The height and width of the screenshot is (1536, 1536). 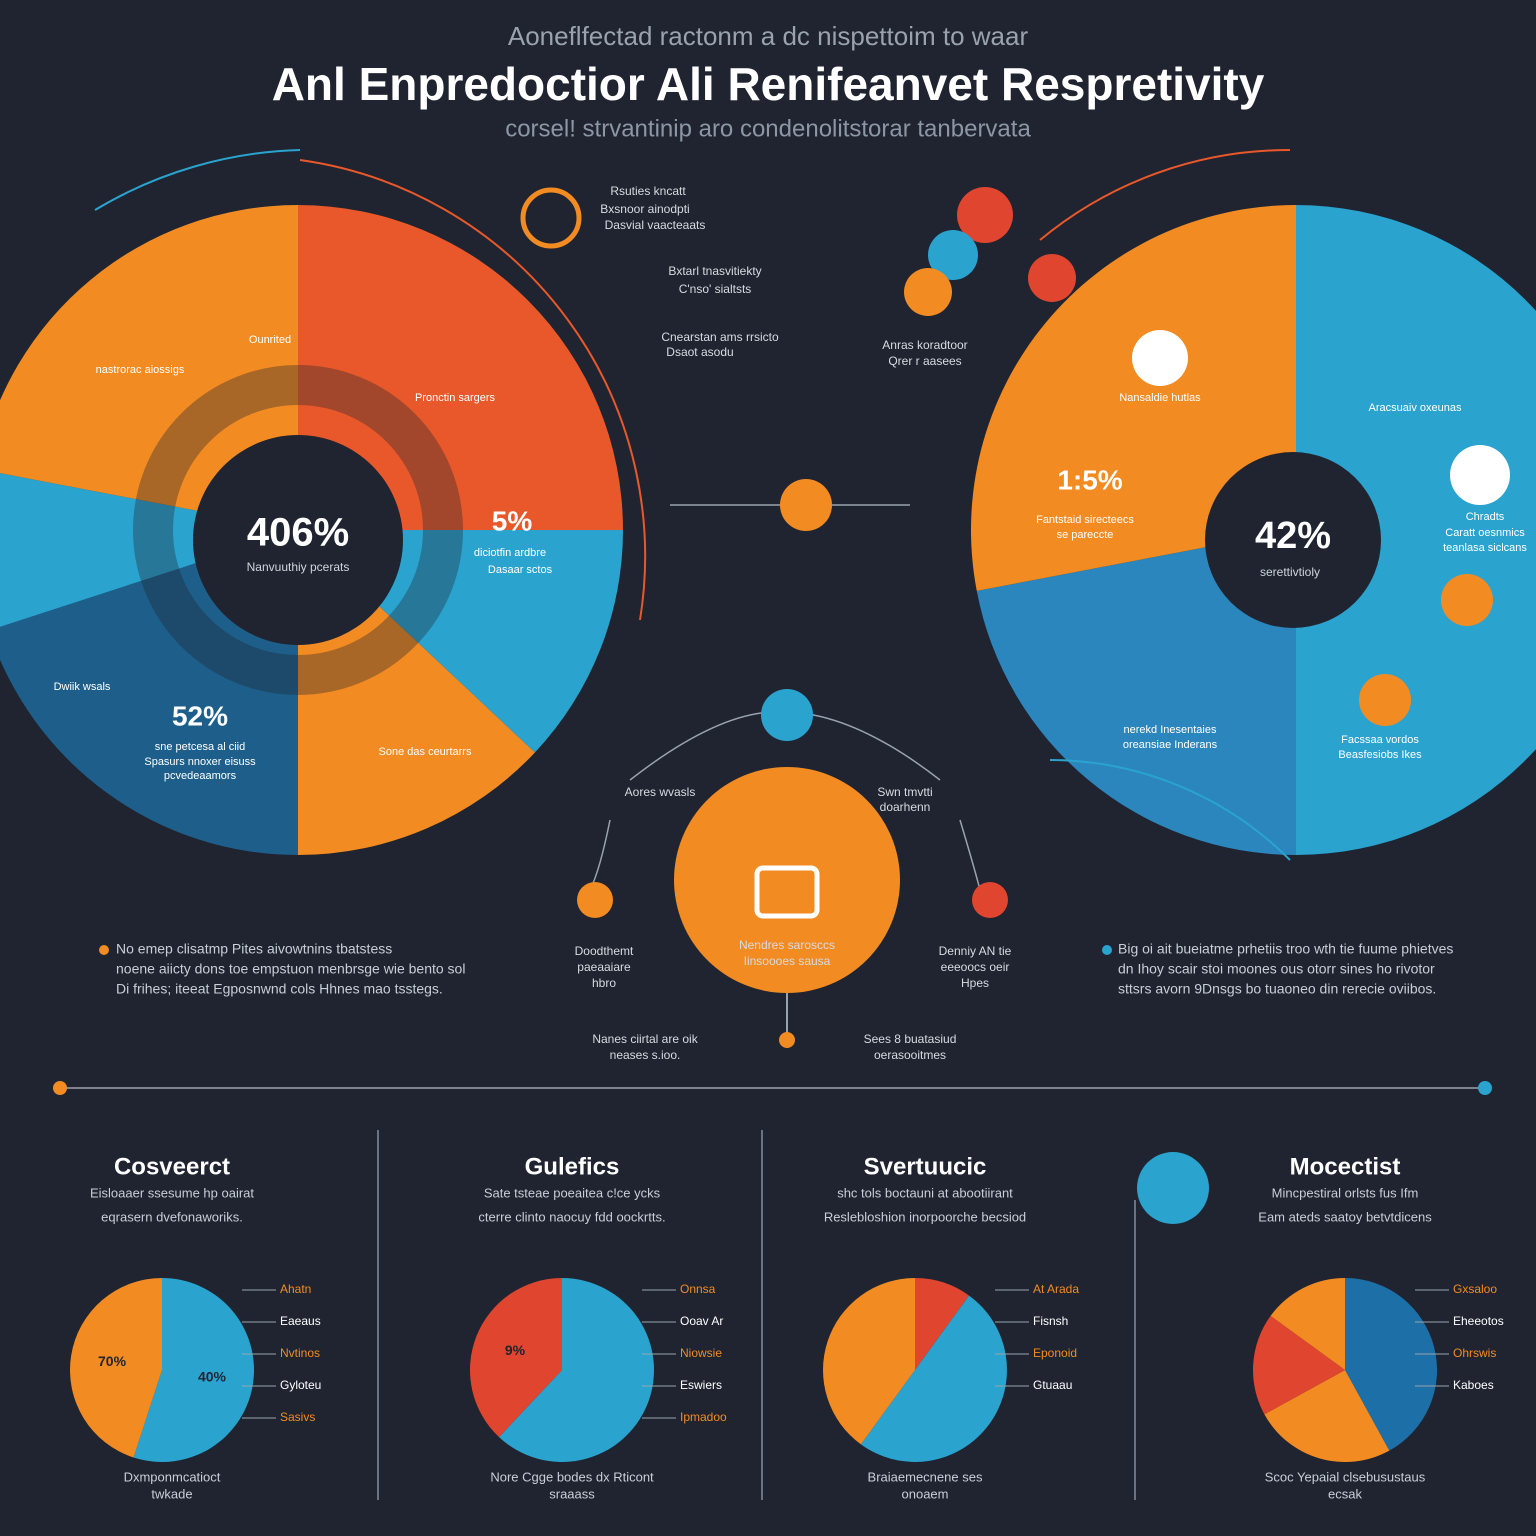 I want to click on panel-caption: sraaass, so click(x=572, y=1493).